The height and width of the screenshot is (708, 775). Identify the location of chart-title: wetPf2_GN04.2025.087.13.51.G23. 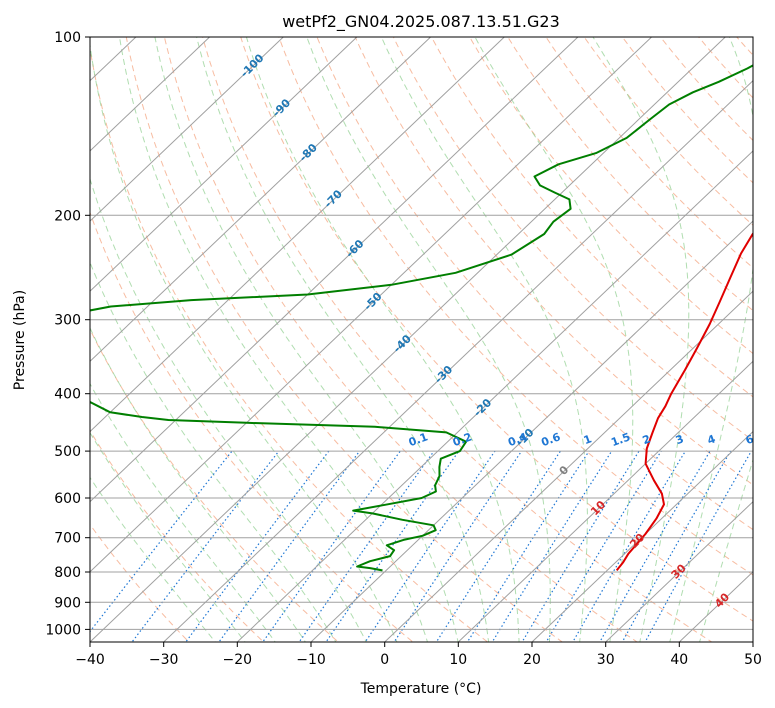
(421, 22).